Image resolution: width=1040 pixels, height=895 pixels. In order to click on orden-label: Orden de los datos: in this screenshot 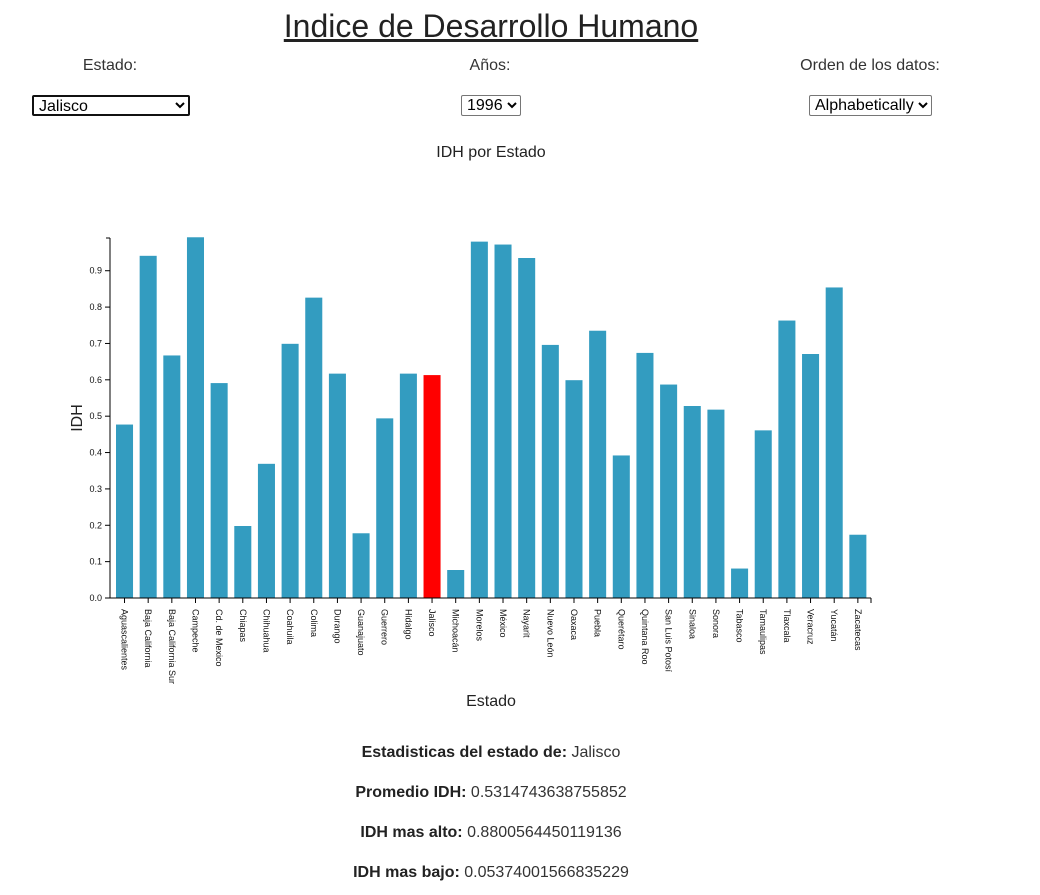, I will do `click(870, 65)`.